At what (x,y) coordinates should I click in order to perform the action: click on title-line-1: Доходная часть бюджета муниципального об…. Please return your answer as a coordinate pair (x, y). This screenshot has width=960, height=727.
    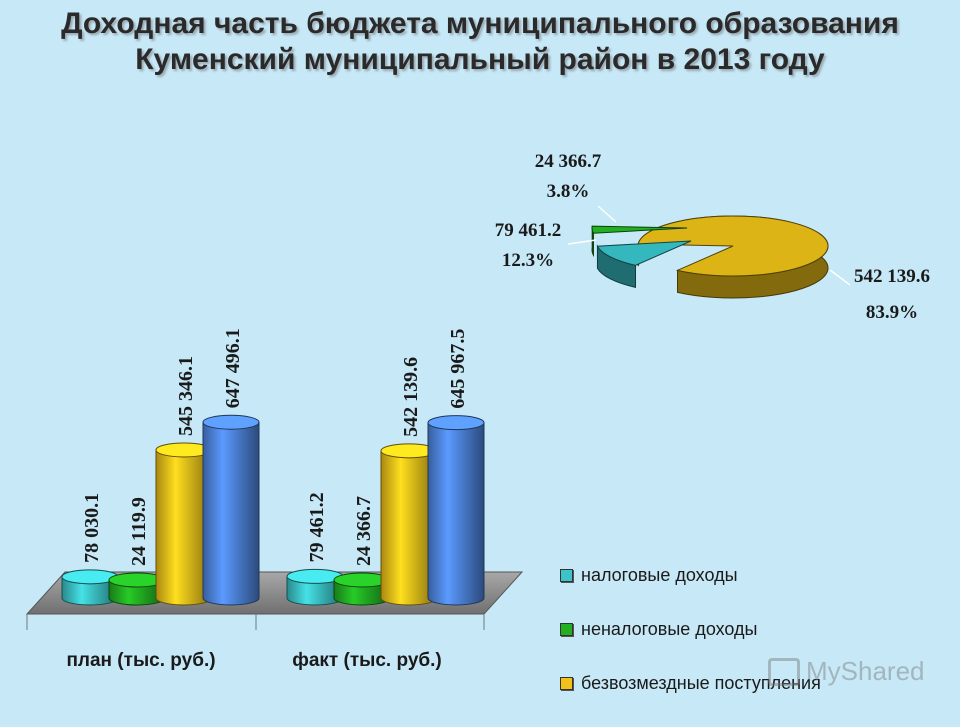
    Looking at the image, I should click on (480, 23).